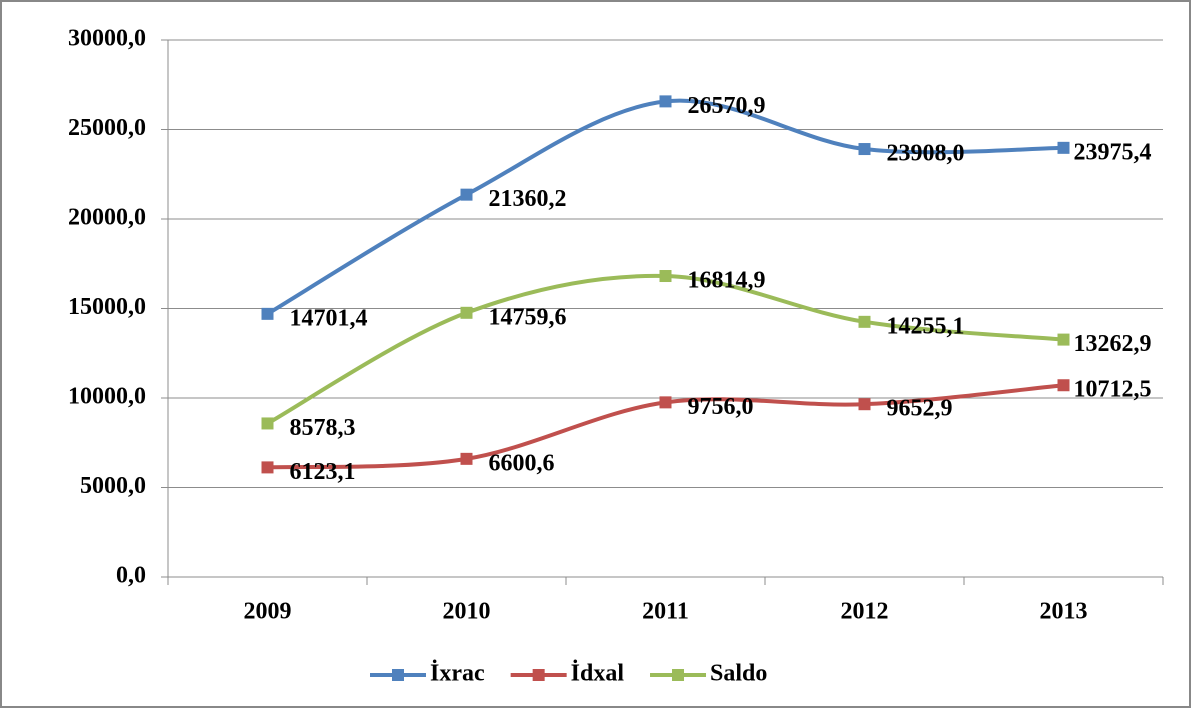  What do you see at coordinates (107, 218) in the screenshot?
I see `y-tick-label: 20000,0` at bounding box center [107, 218].